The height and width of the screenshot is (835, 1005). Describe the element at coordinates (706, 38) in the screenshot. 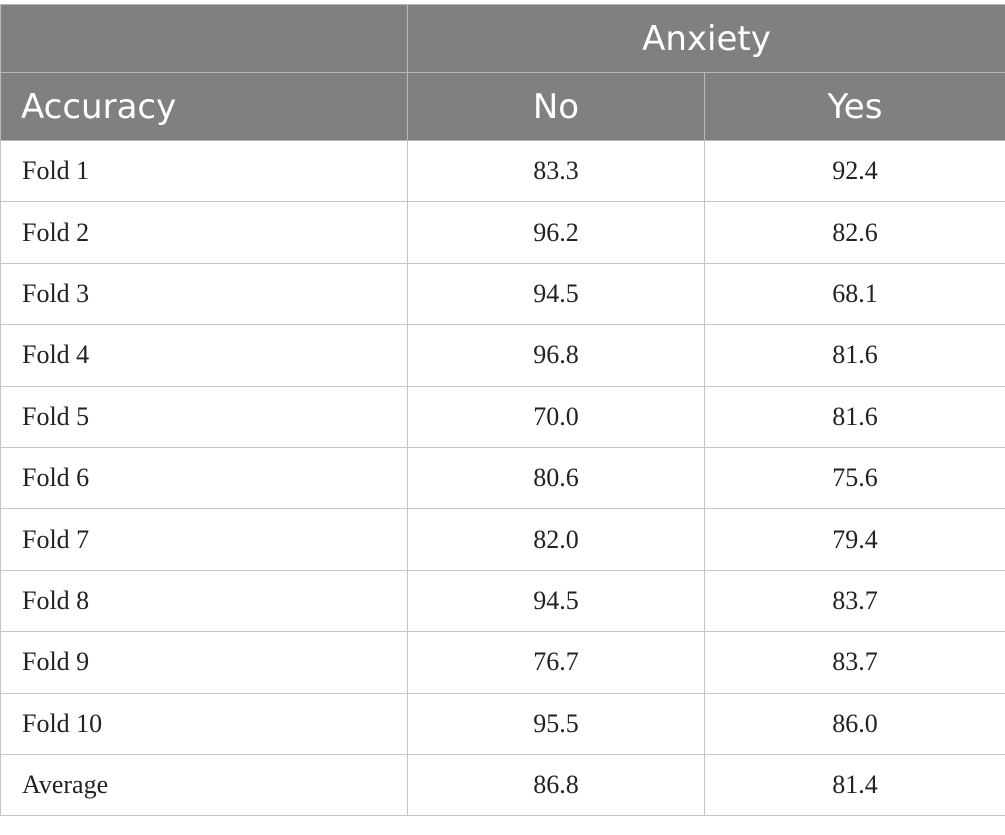

I see `header-group-anxiety: Anxiety` at that location.